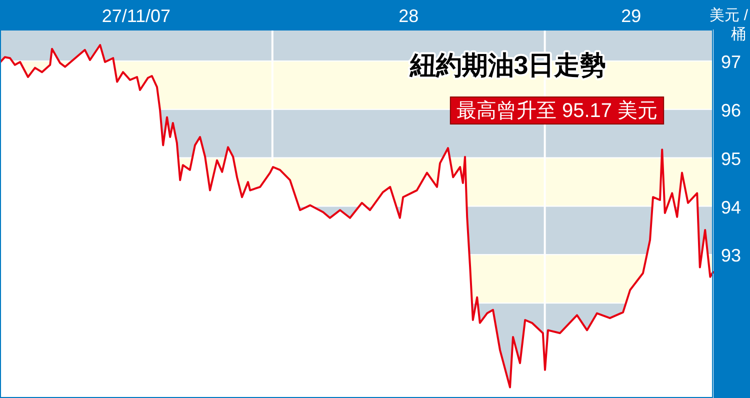 Image resolution: width=750 pixels, height=398 pixels. I want to click on y-axis-title: 美元 / 桶, so click(729, 25).